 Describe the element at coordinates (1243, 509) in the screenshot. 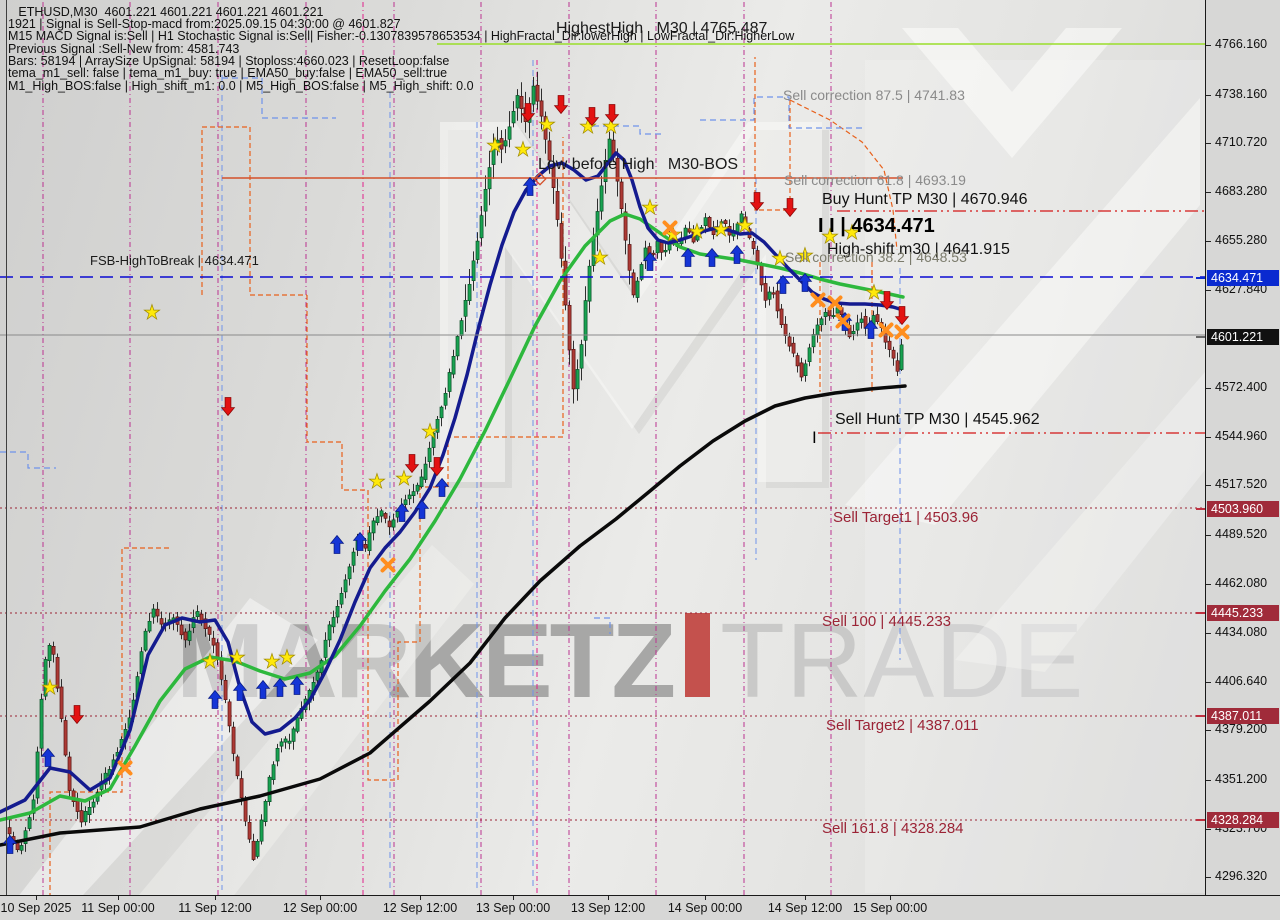

I see `price-badge: 4503.960` at that location.